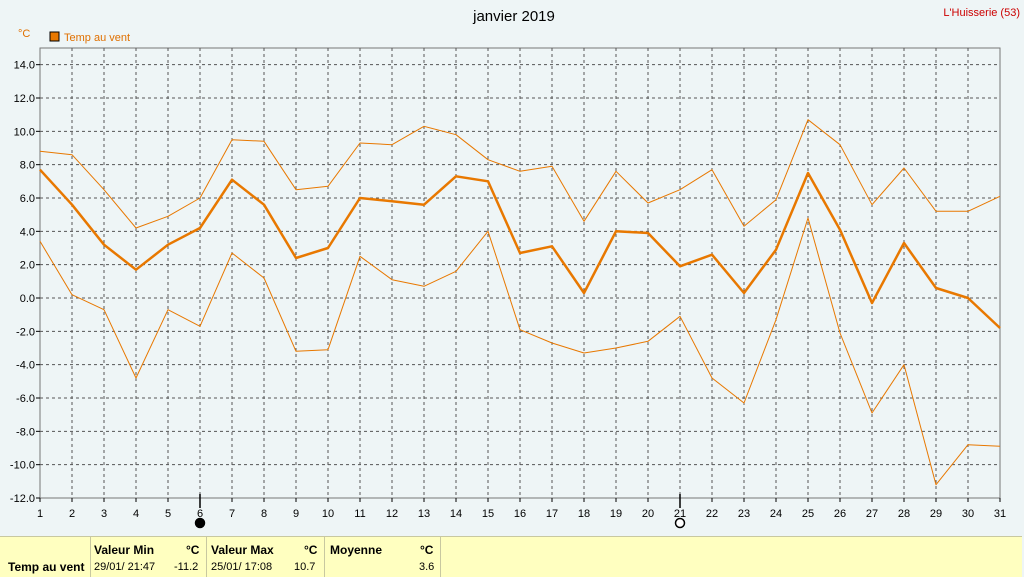  Describe the element at coordinates (456, 514) in the screenshot. I see `x-tick-label: 14` at that location.